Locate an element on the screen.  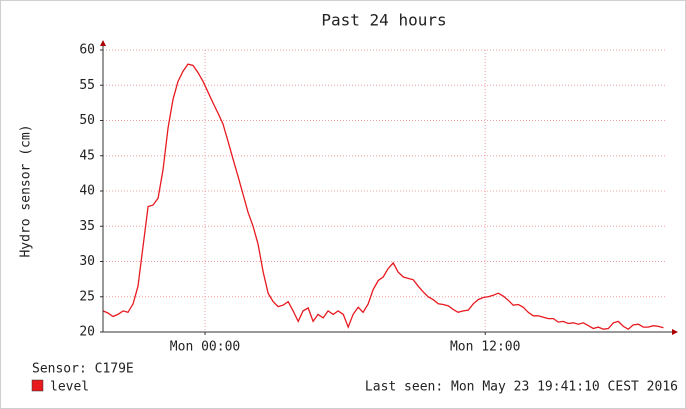
y-tick-label: 25 is located at coordinates (87, 296).